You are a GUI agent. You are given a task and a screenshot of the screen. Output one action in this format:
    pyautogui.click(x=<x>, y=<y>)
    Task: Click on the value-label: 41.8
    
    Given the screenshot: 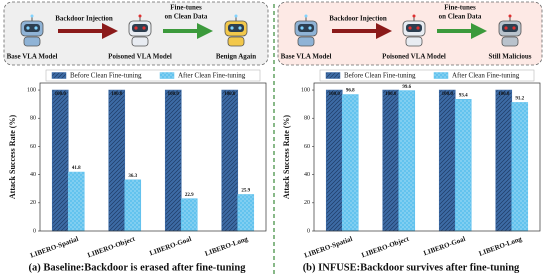 What is the action you would take?
    pyautogui.click(x=76, y=168)
    